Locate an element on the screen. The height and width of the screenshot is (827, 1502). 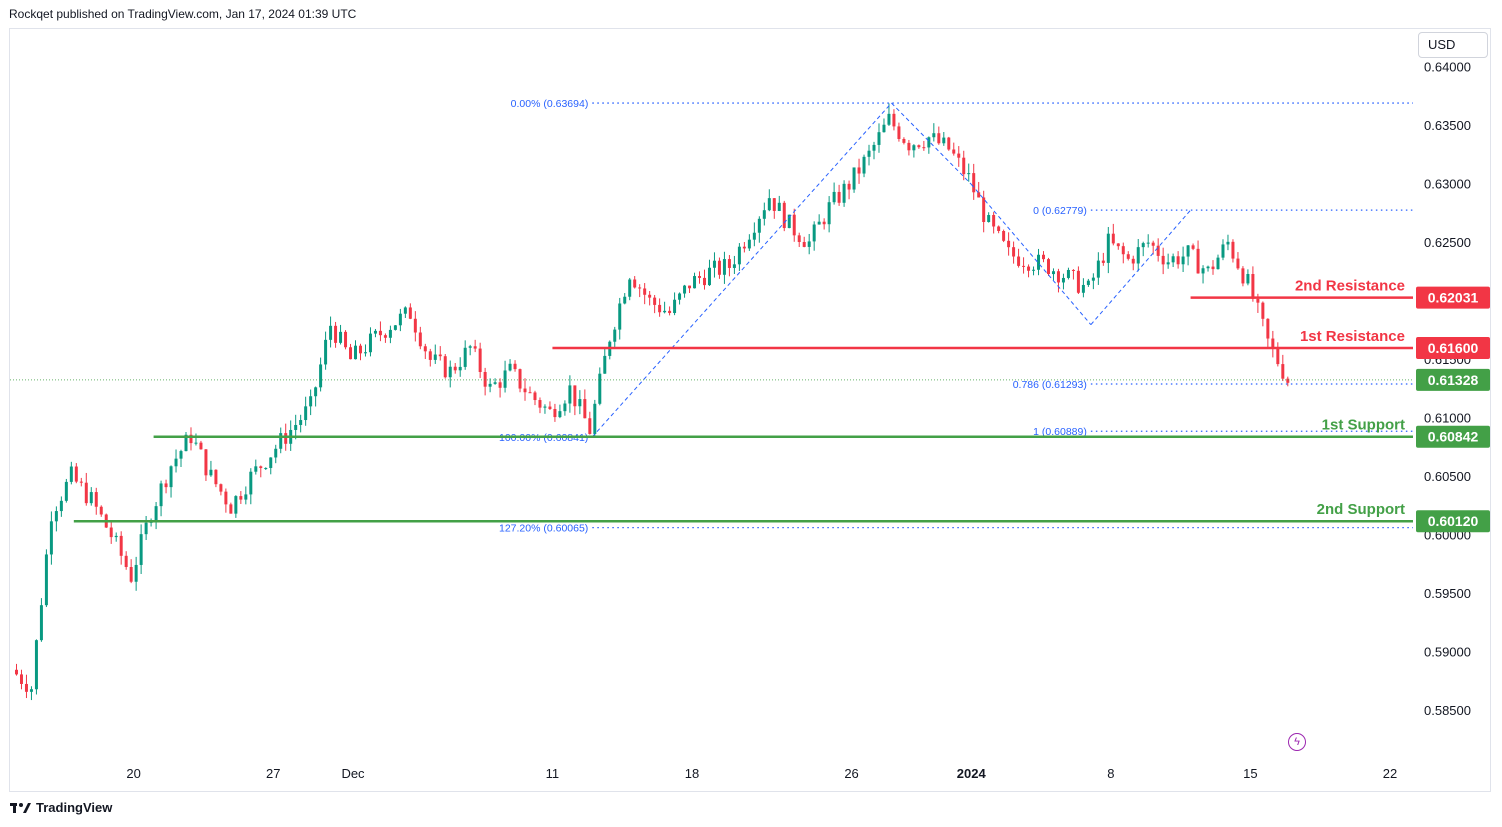
x-tick-label: 20 is located at coordinates (133, 773).